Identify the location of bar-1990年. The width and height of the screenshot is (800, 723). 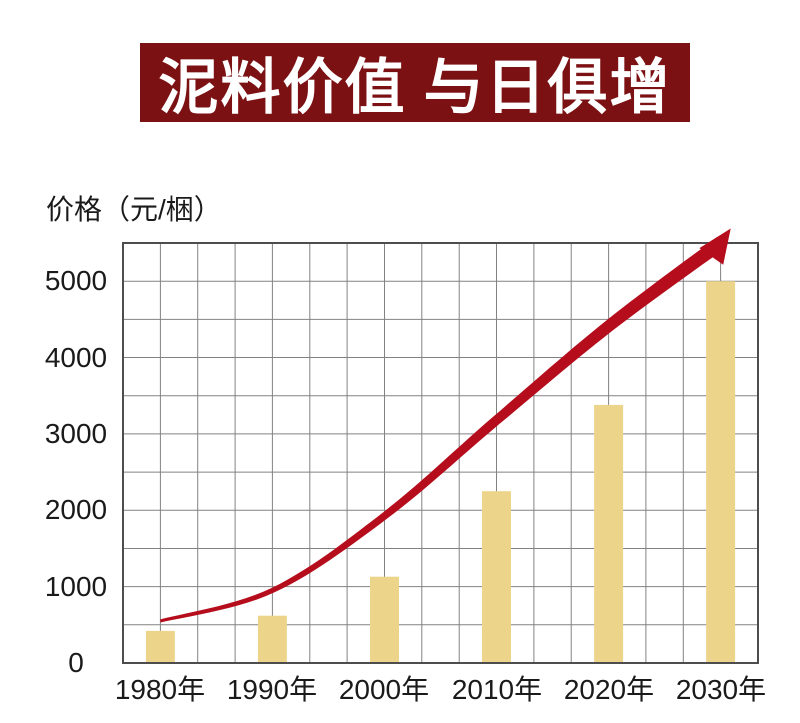
(272, 639).